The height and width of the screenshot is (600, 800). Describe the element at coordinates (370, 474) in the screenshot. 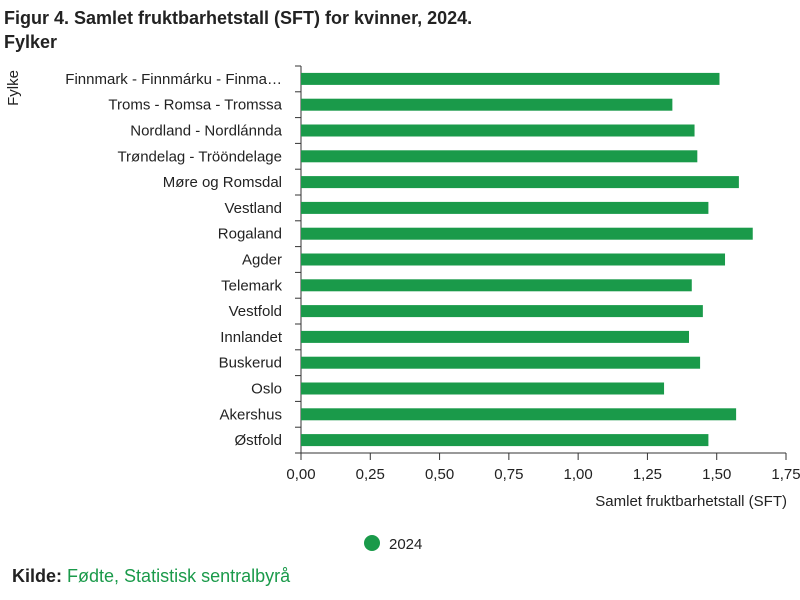

I see `x-tick-label: 0,25` at that location.